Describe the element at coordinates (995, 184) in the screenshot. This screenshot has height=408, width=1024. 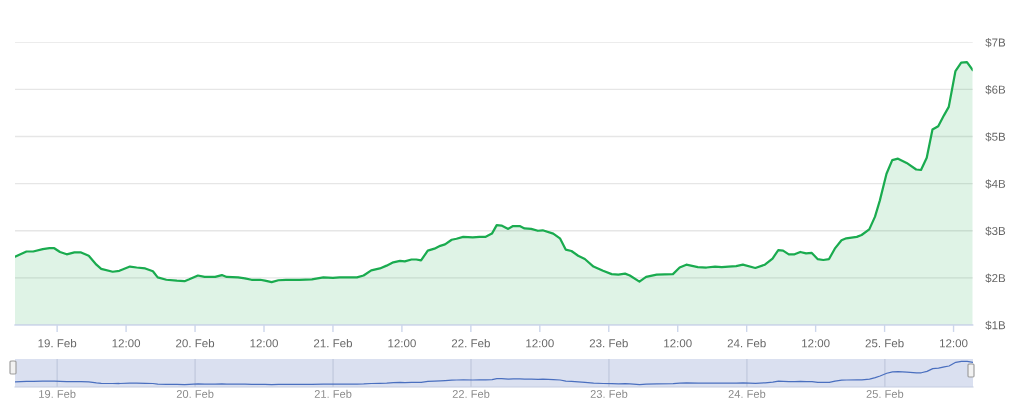
I see `y-tick-label: $4B` at that location.